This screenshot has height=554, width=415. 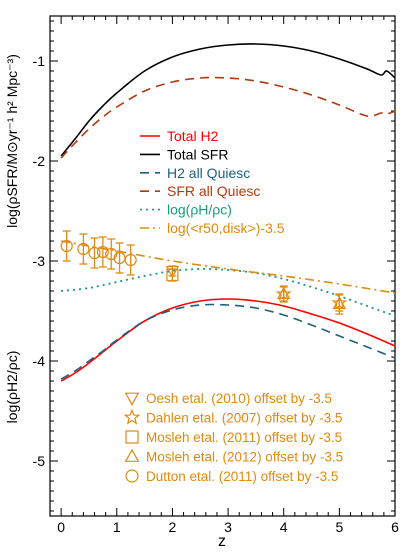 I want to click on legend-marker-triangle-up, so click(x=132, y=455).